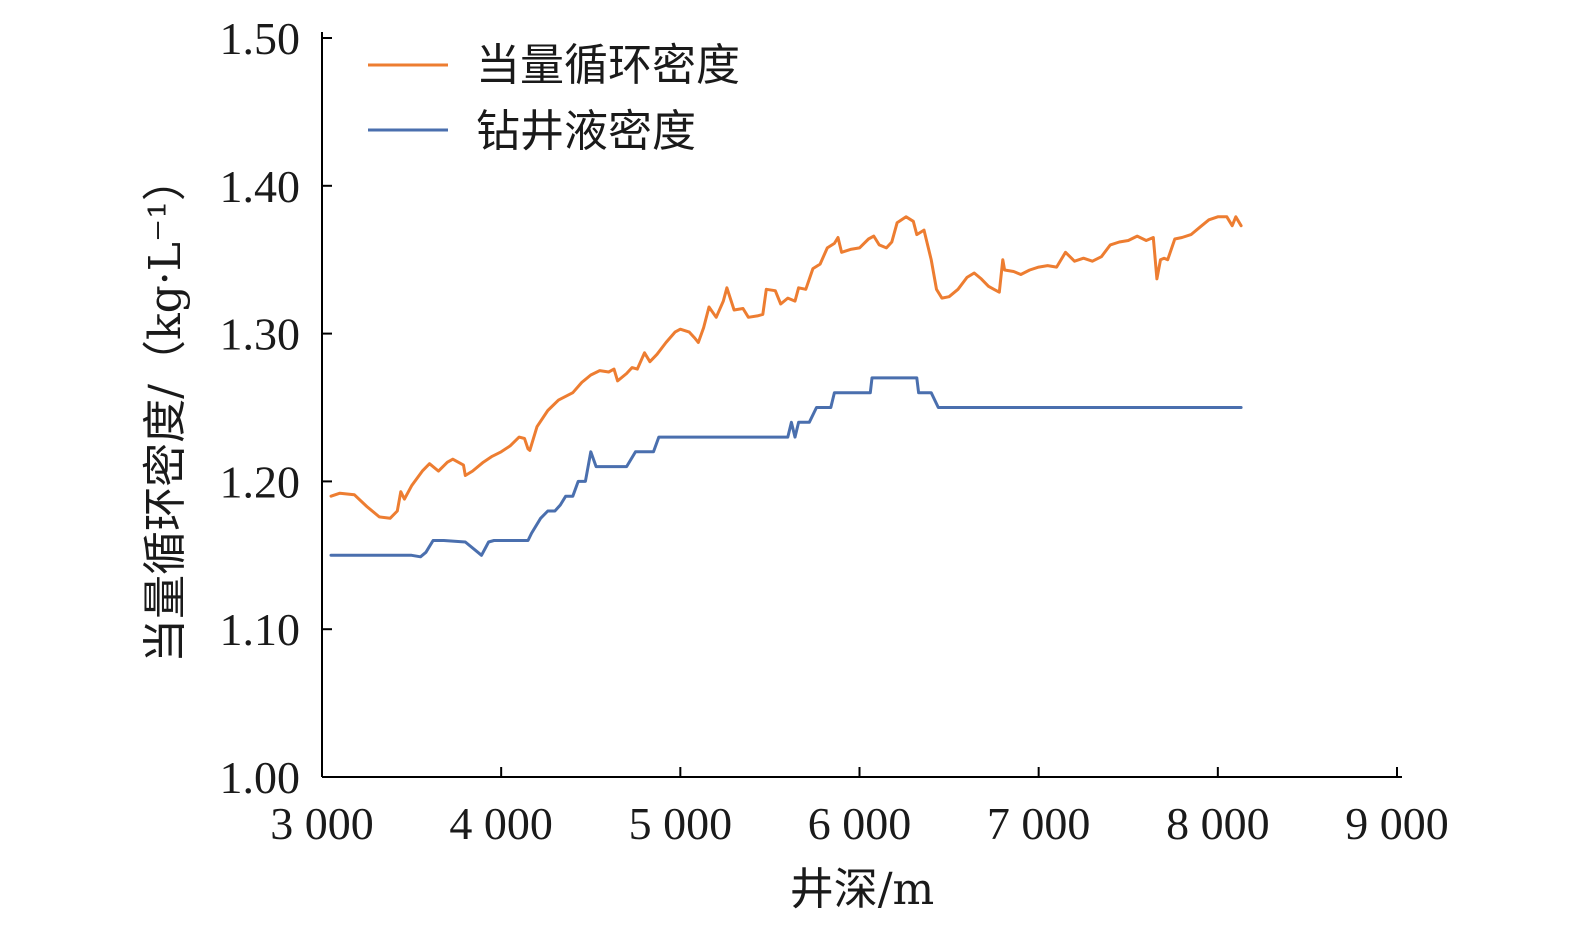 The height and width of the screenshot is (935, 1575). I want to click on x-tick-label: 6 000, so click(860, 823).